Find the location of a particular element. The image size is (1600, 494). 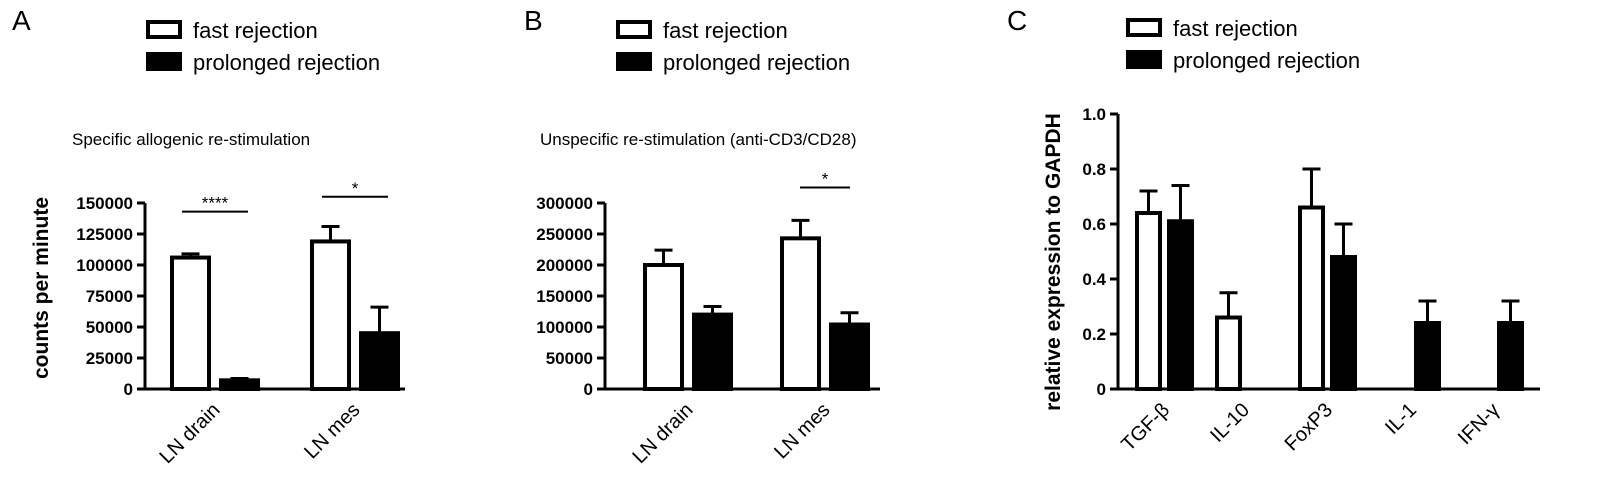

y-tick-label: 75000 is located at coordinates (109, 296).